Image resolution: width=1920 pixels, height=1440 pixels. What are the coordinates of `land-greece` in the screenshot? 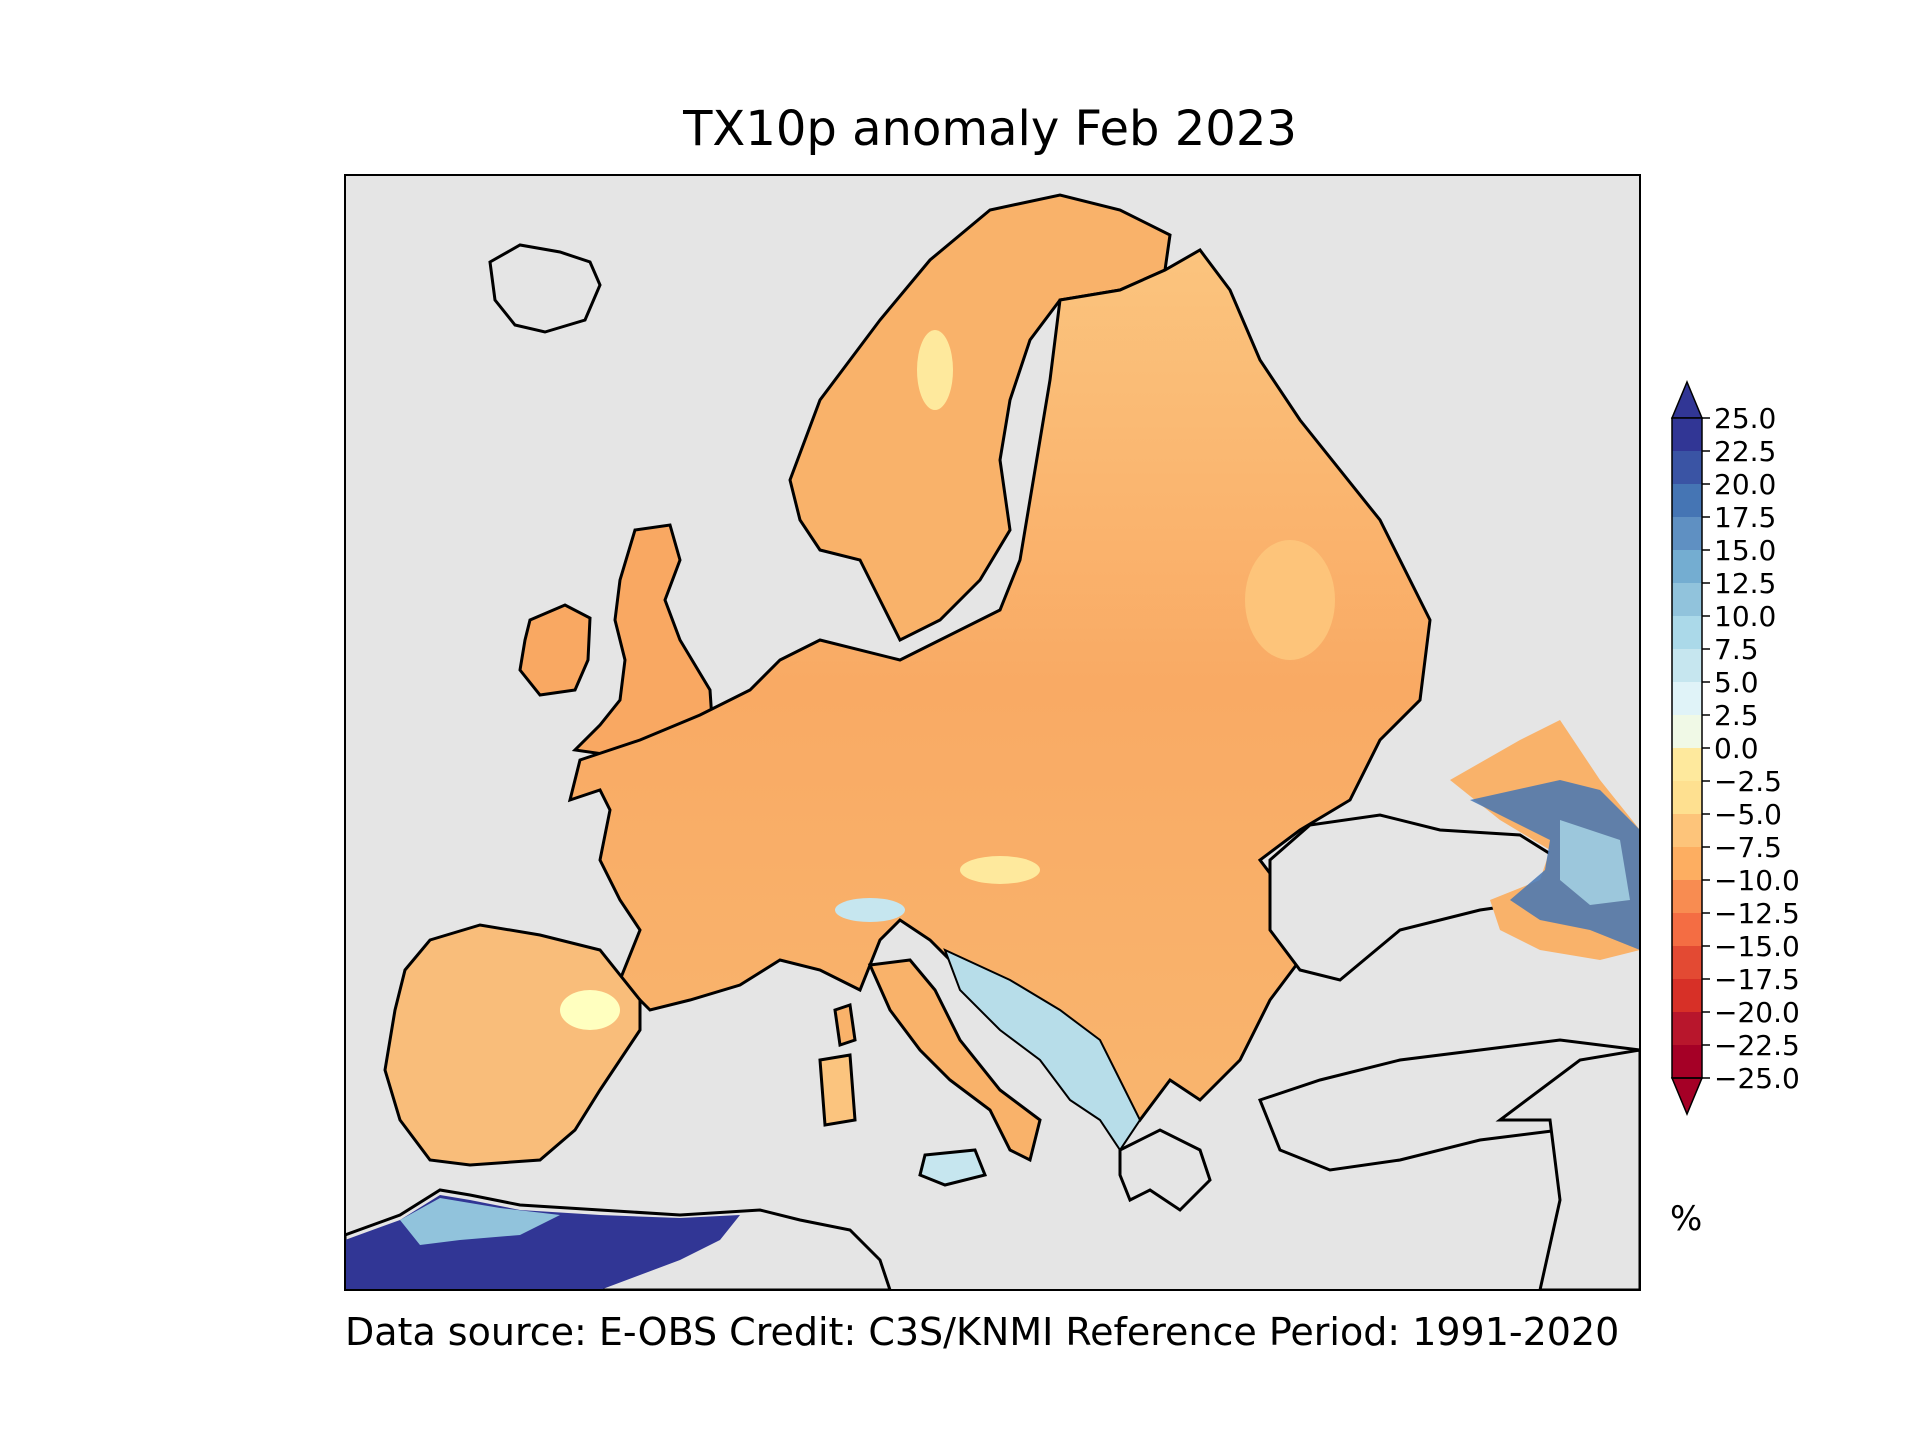 It's located at (1165, 1170).